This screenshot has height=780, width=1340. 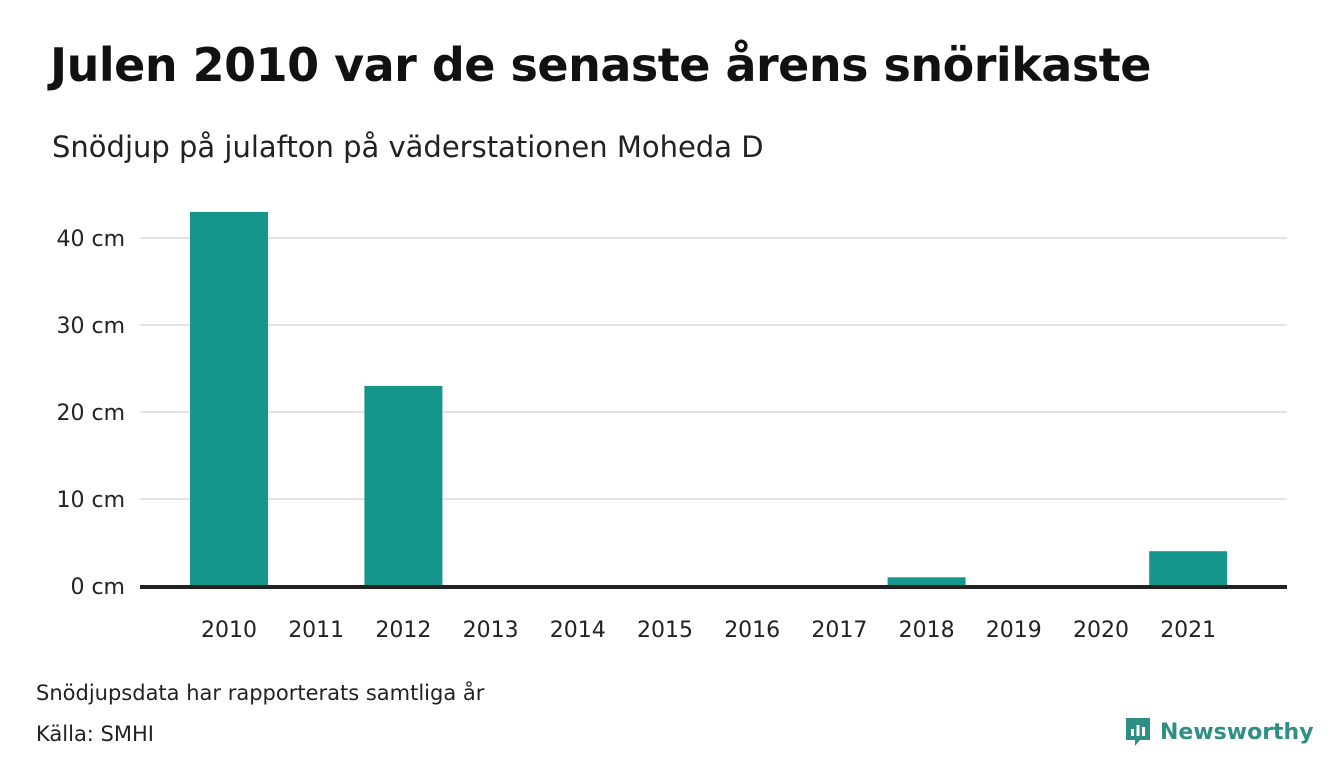 What do you see at coordinates (1138, 732) in the screenshot?
I see `newsworthy-logo-icon` at bounding box center [1138, 732].